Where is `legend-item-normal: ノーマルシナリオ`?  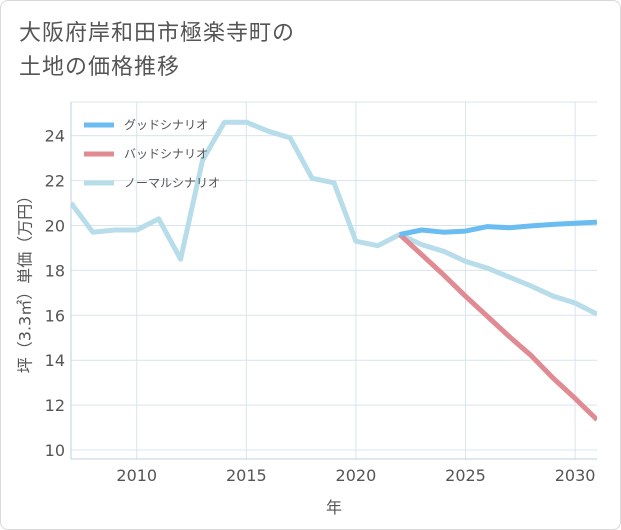
legend-item-normal: ノーマルシナリオ is located at coordinates (152, 183).